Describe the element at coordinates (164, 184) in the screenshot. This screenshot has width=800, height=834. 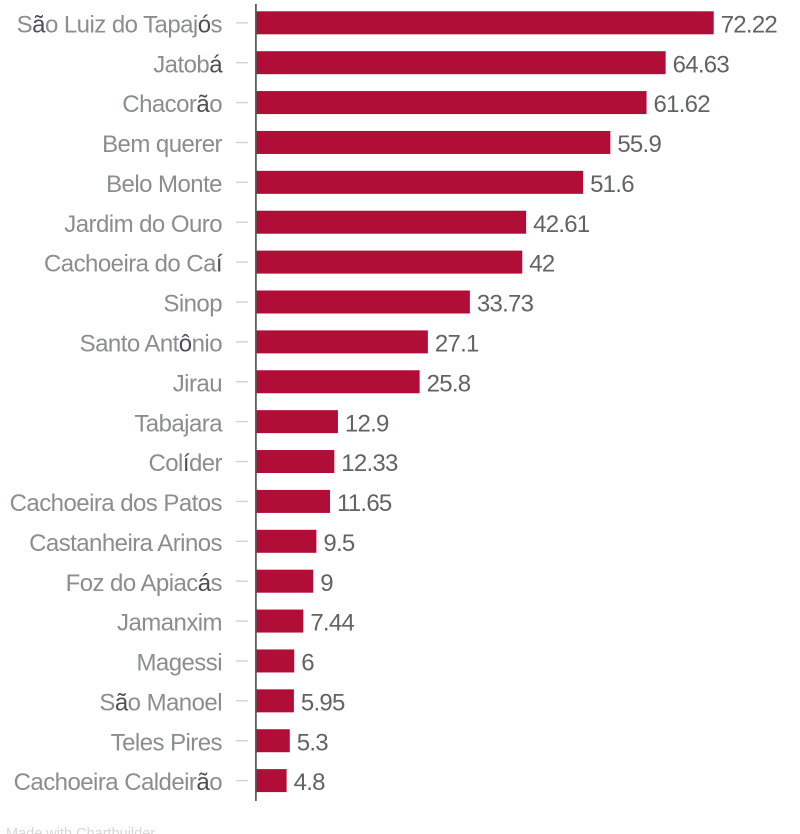
I see `svg-text: Belo Monte` at that location.